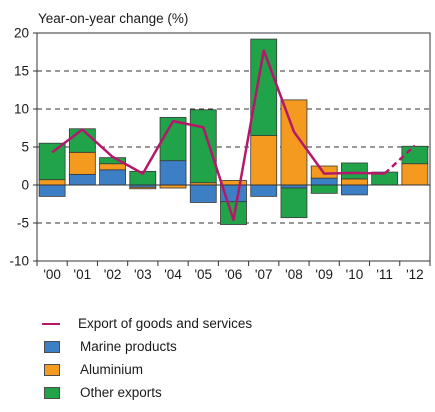  Describe the element at coordinates (234, 274) in the screenshot. I see `x-tick-label: '06` at that location.